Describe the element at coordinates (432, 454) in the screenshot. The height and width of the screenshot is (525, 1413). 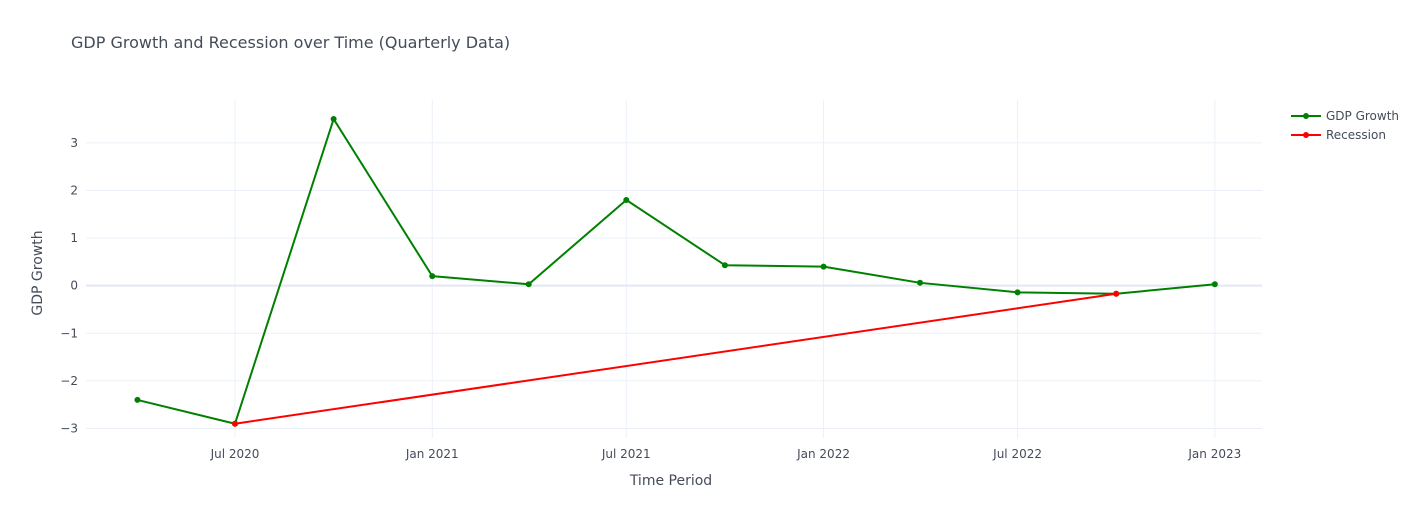
I see `x-tick-label: Jan 2021` at that location.